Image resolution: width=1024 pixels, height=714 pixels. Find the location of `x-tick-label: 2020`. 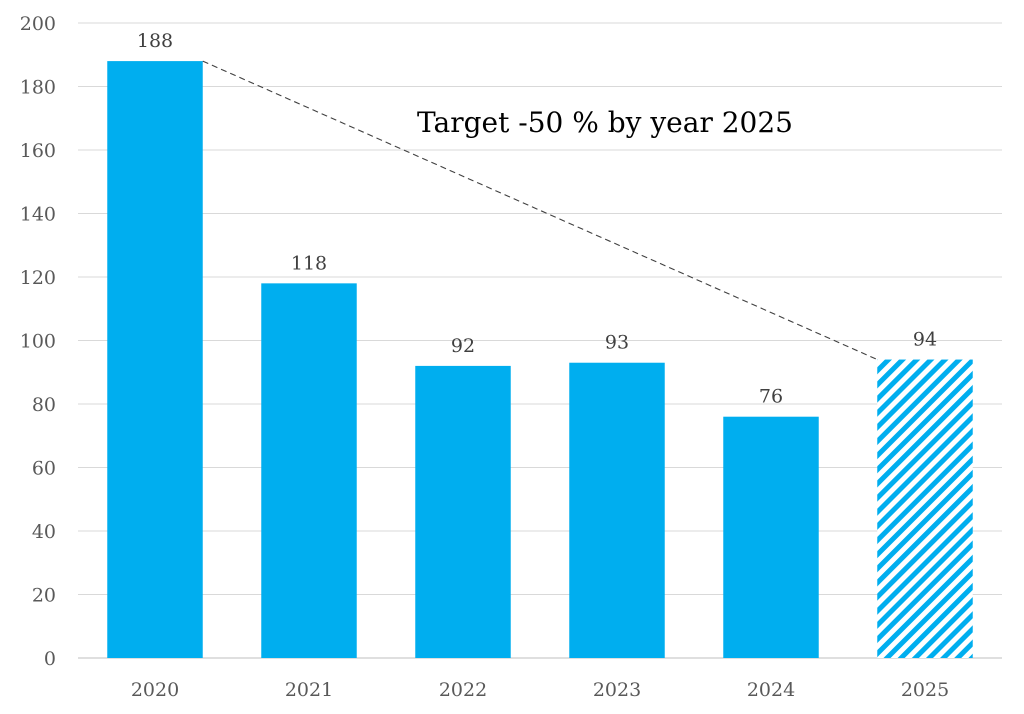

x-tick-label: 2020 is located at coordinates (155, 690).